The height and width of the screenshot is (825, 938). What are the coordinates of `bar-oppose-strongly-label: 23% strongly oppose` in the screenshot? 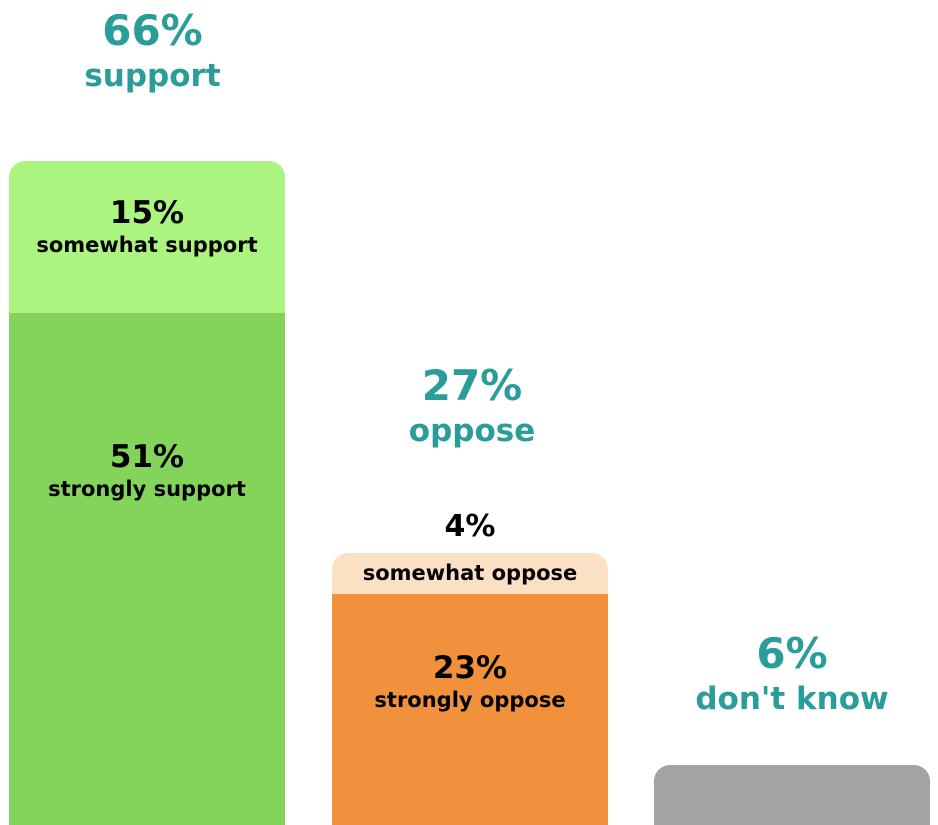 It's located at (470, 682).